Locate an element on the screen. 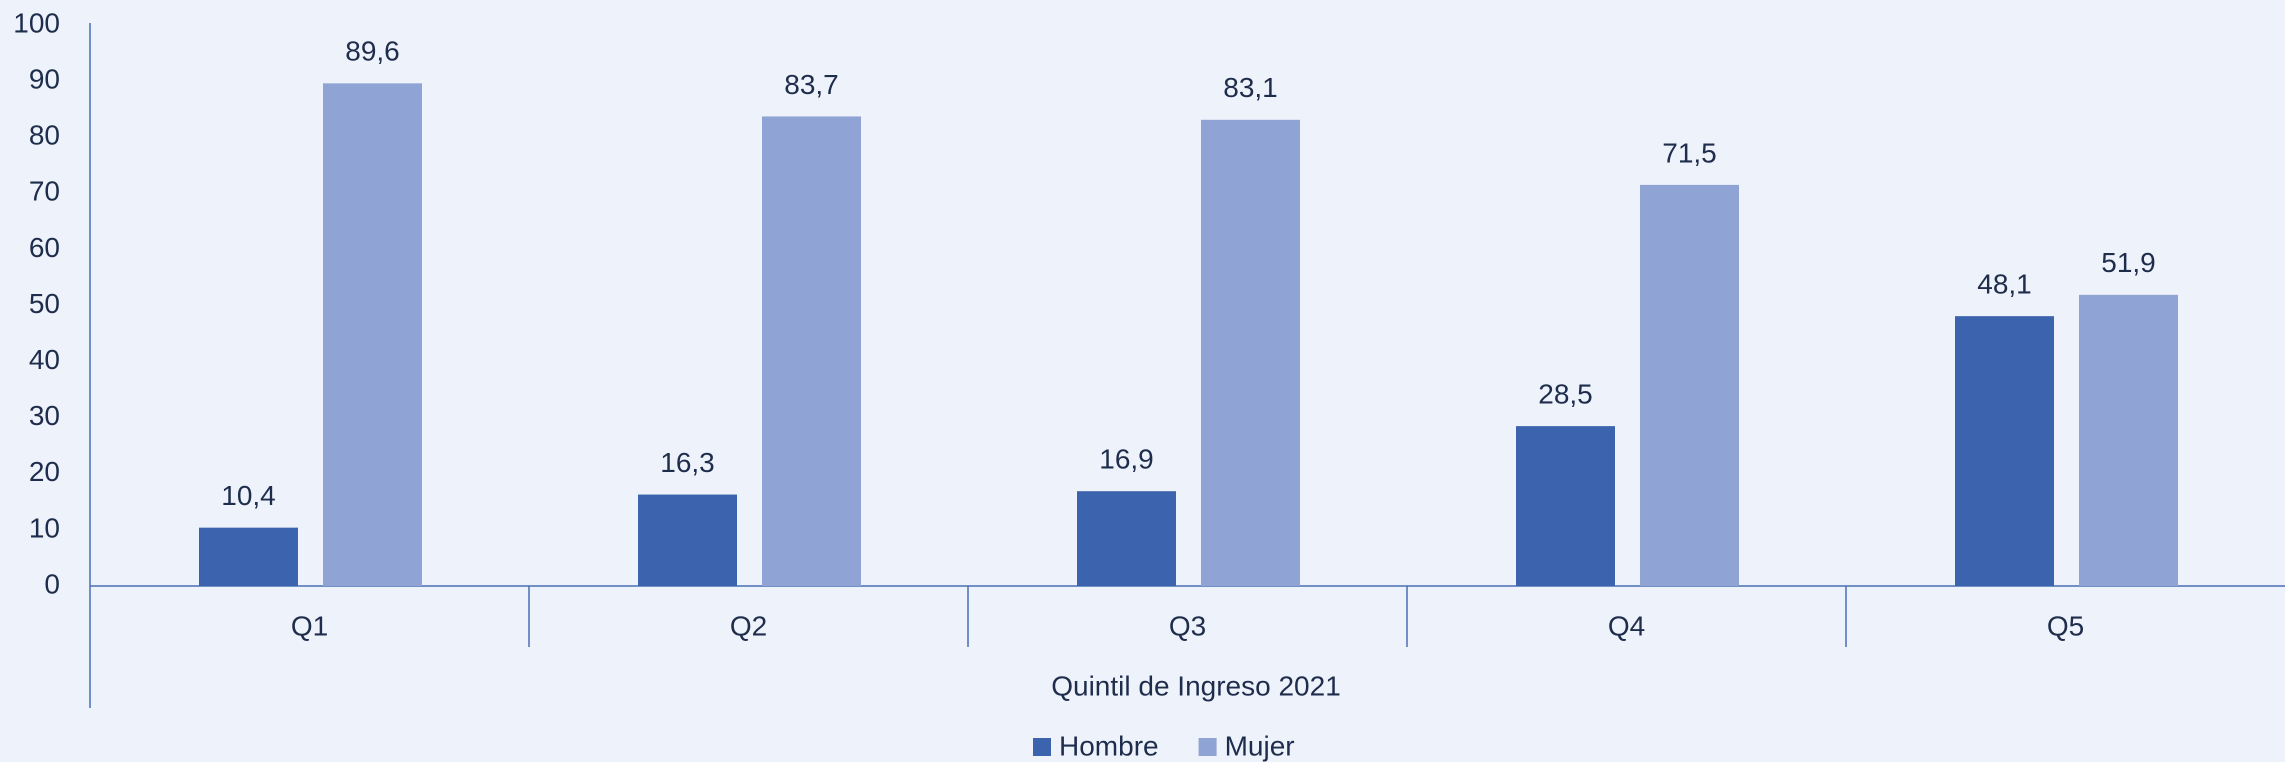 Image resolution: width=2285 pixels, height=762 pixels. data-label: 89,6 is located at coordinates (372, 51).